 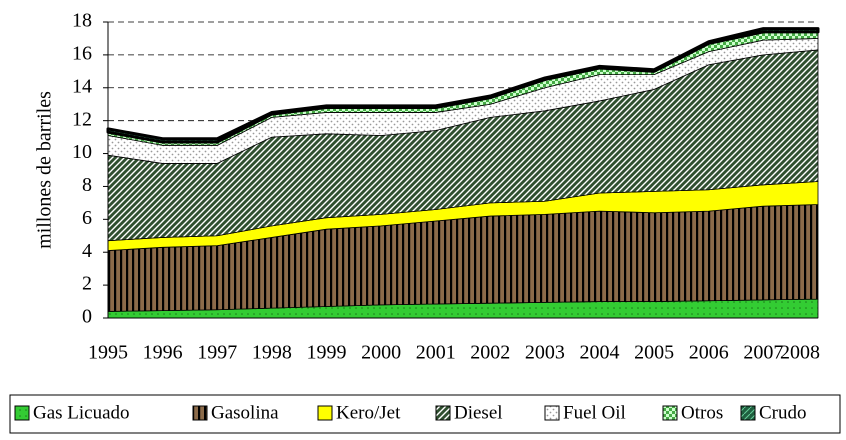 What do you see at coordinates (108, 353) in the screenshot?
I see `x-tick-label: 1995` at bounding box center [108, 353].